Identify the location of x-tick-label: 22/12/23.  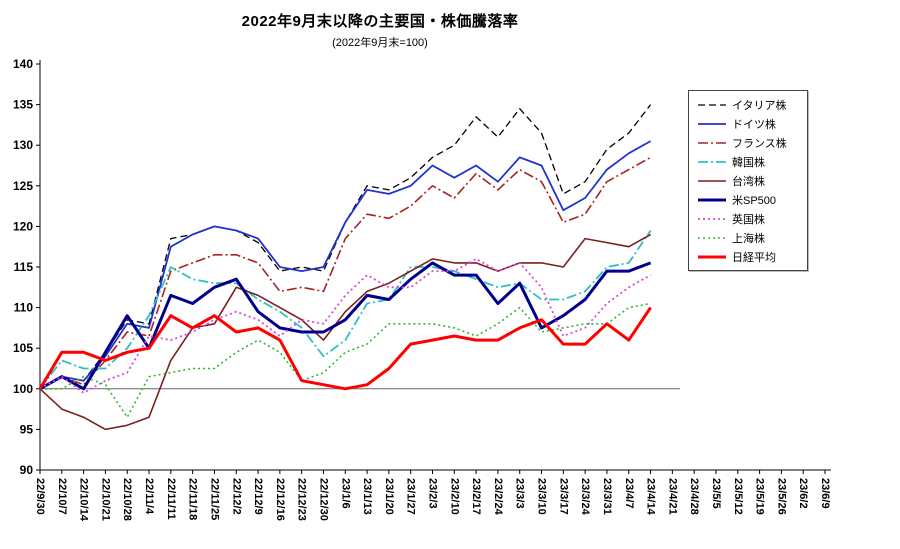
(302, 499).